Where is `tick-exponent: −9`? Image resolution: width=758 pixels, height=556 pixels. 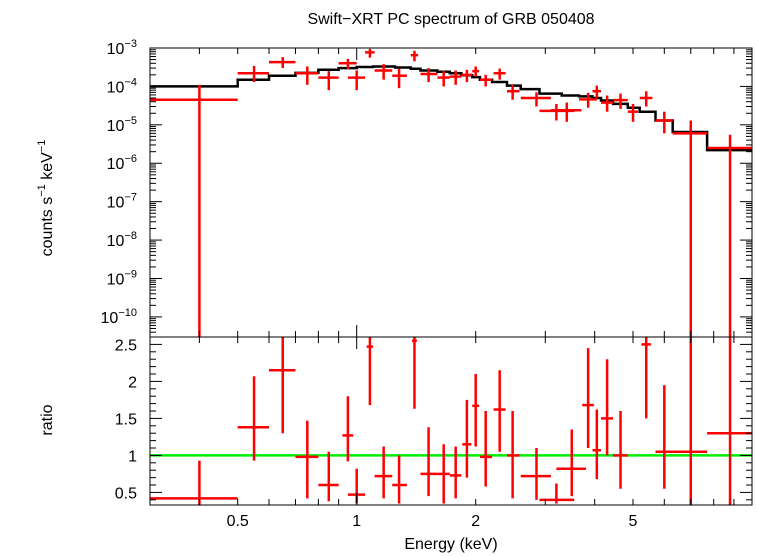 tick-exponent: −9 is located at coordinates (130, 274).